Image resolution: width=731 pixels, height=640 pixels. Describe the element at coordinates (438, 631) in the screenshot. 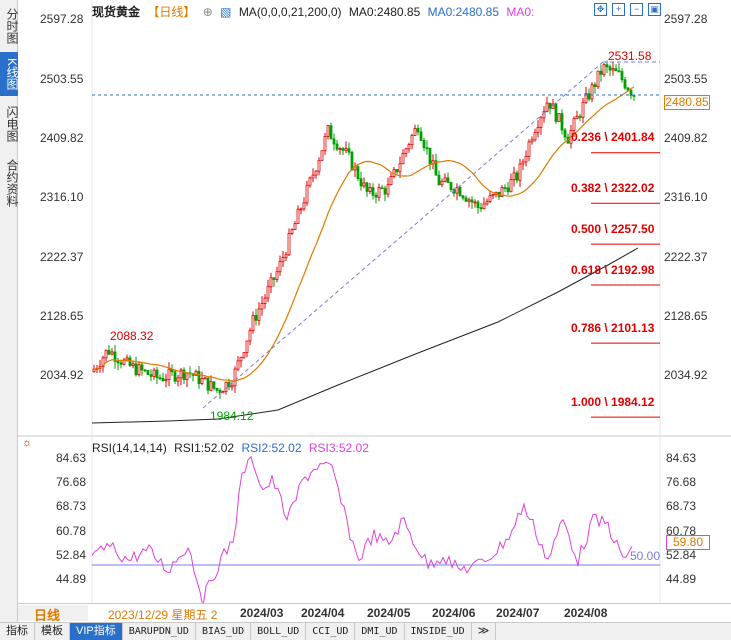

I see `tab-inside: INSIDE_UD` at that location.